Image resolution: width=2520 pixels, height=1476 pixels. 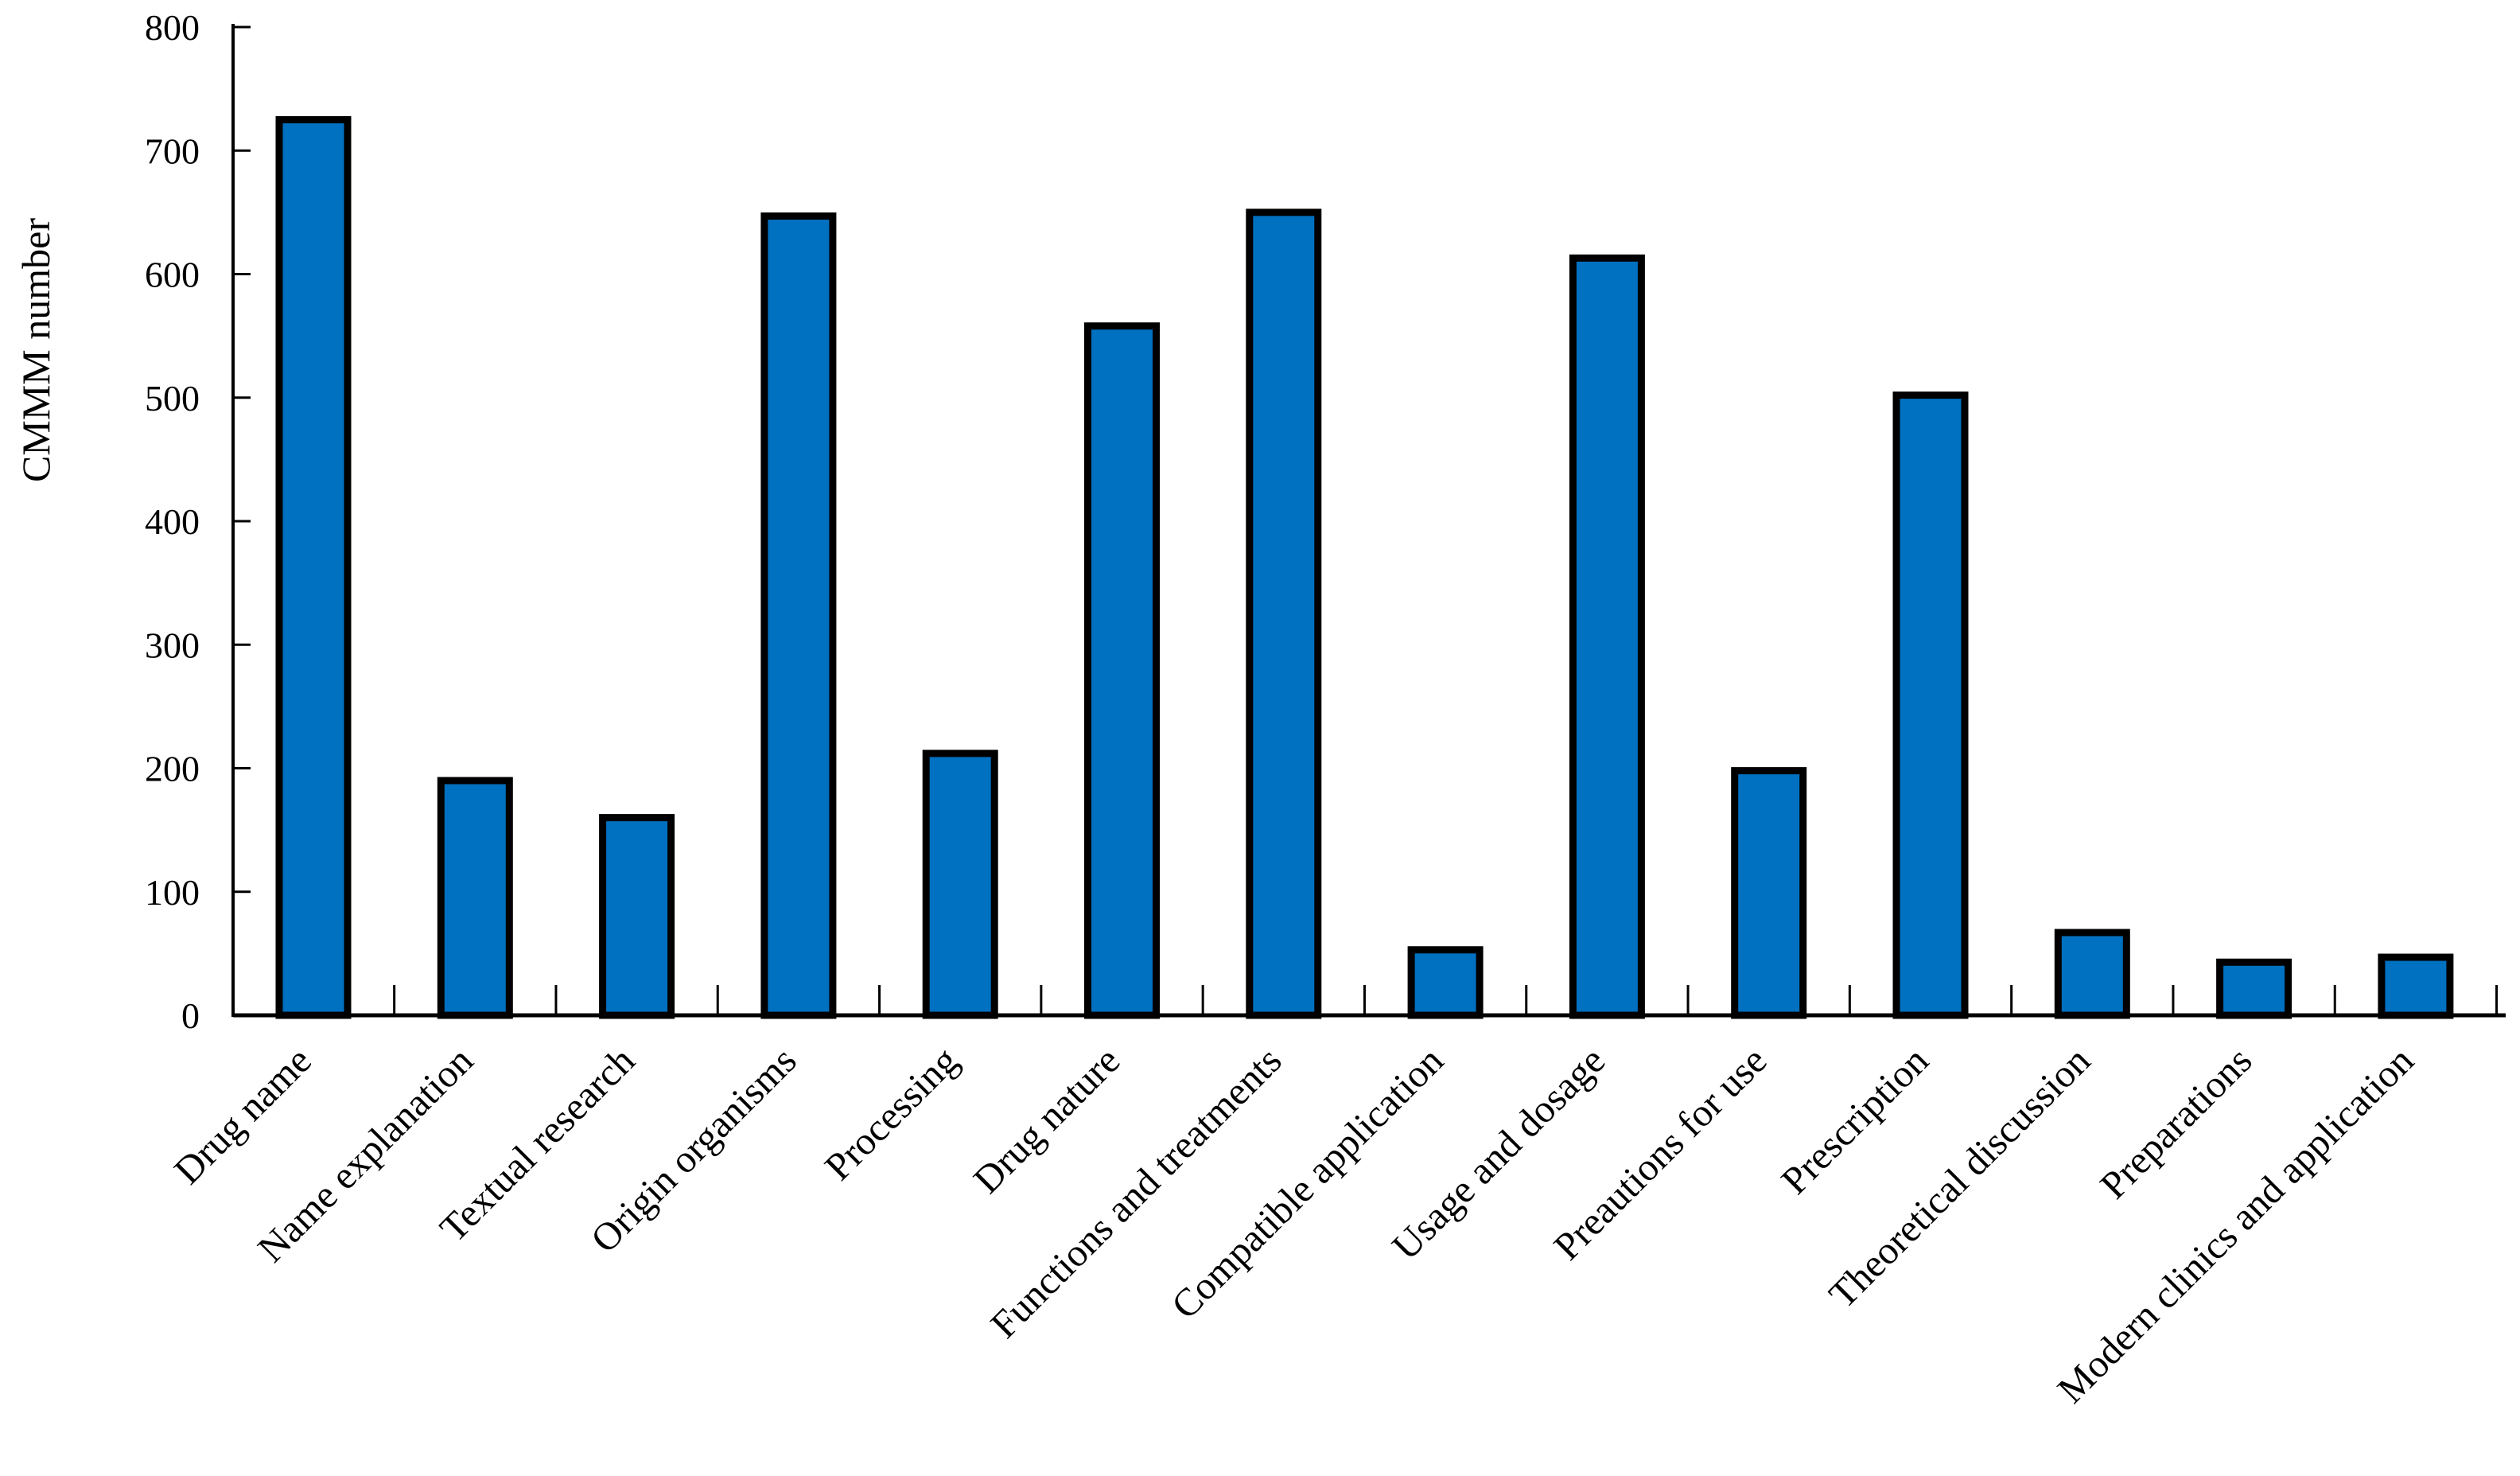 What do you see at coordinates (2175, 1122) in the screenshot?
I see `x-tick-label: Preparations` at bounding box center [2175, 1122].